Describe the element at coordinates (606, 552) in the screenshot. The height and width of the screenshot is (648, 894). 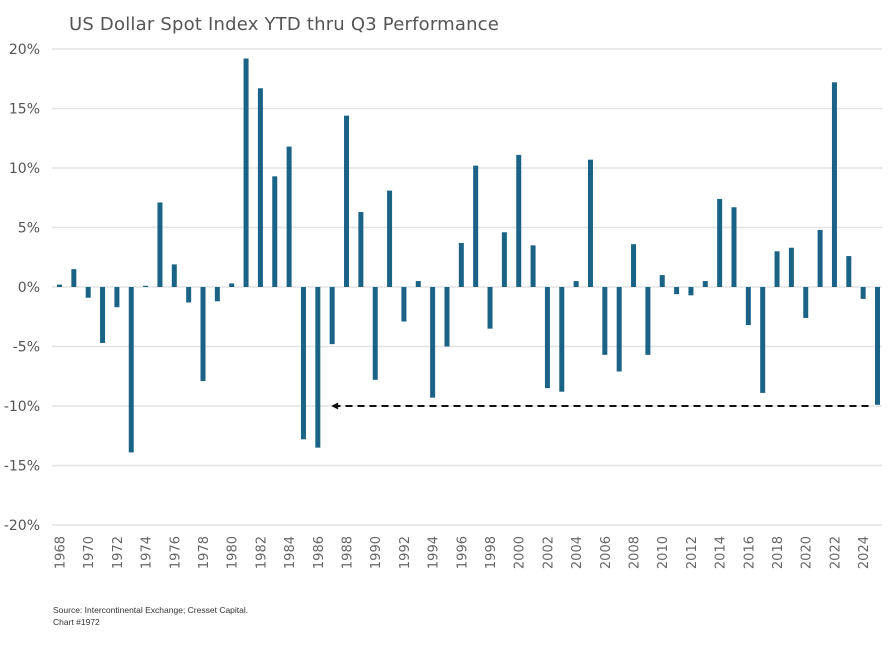
I see `x-tick-label: 2006` at that location.